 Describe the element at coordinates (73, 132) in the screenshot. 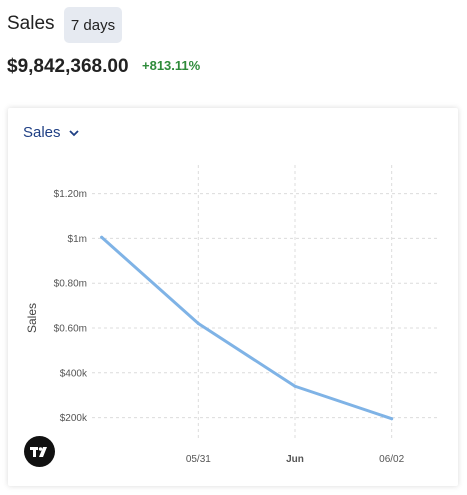

I see `chevron-down-icon` at that location.